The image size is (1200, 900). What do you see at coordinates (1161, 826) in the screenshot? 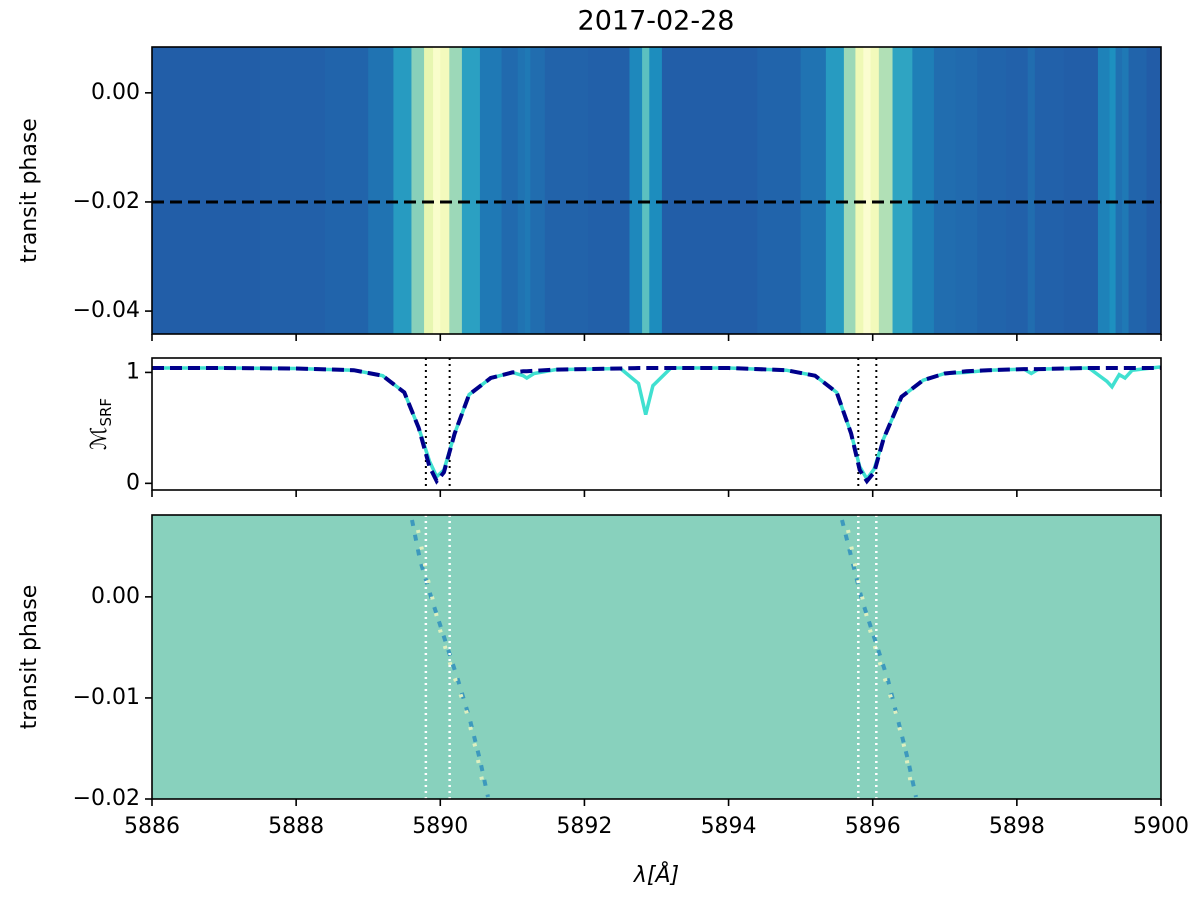
I see `x-tick-label: 5900` at bounding box center [1161, 826].